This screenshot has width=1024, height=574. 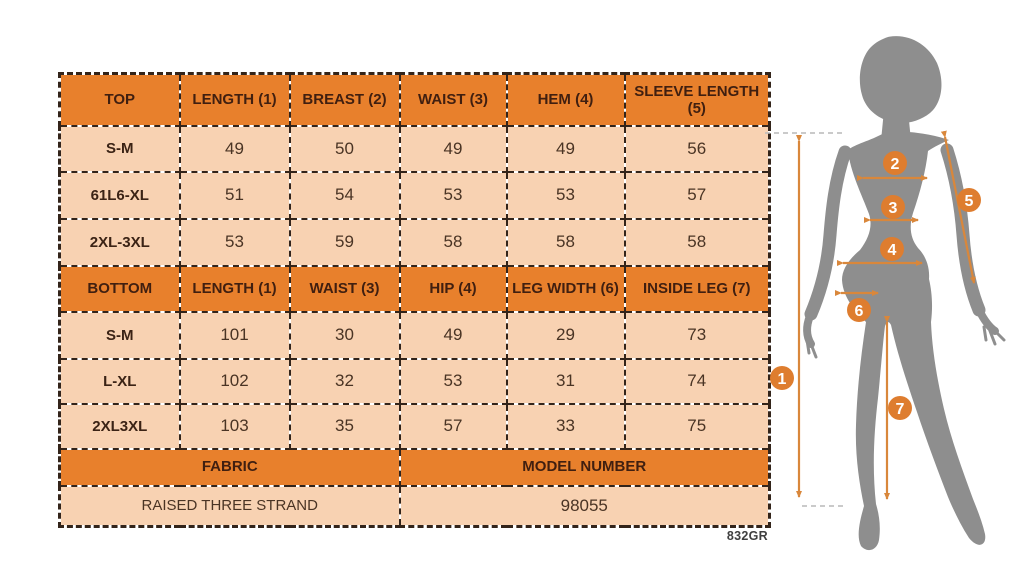 I want to click on badge-6-icon, so click(x=859, y=310).